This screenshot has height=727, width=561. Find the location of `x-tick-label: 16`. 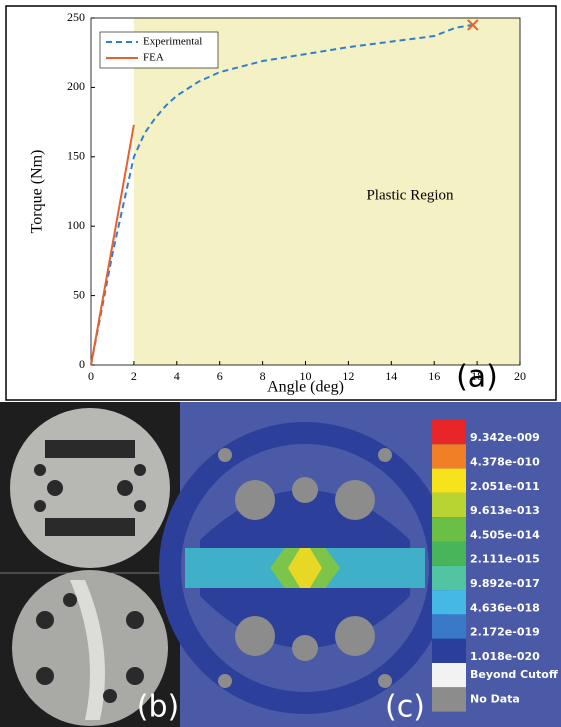

x-tick-label: 16 is located at coordinates (434, 376).